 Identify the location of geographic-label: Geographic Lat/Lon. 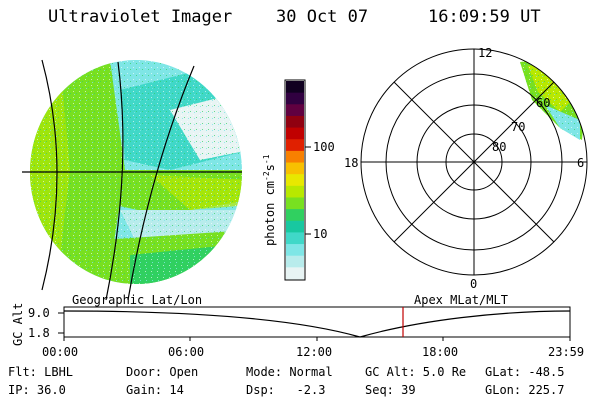
(137, 300).